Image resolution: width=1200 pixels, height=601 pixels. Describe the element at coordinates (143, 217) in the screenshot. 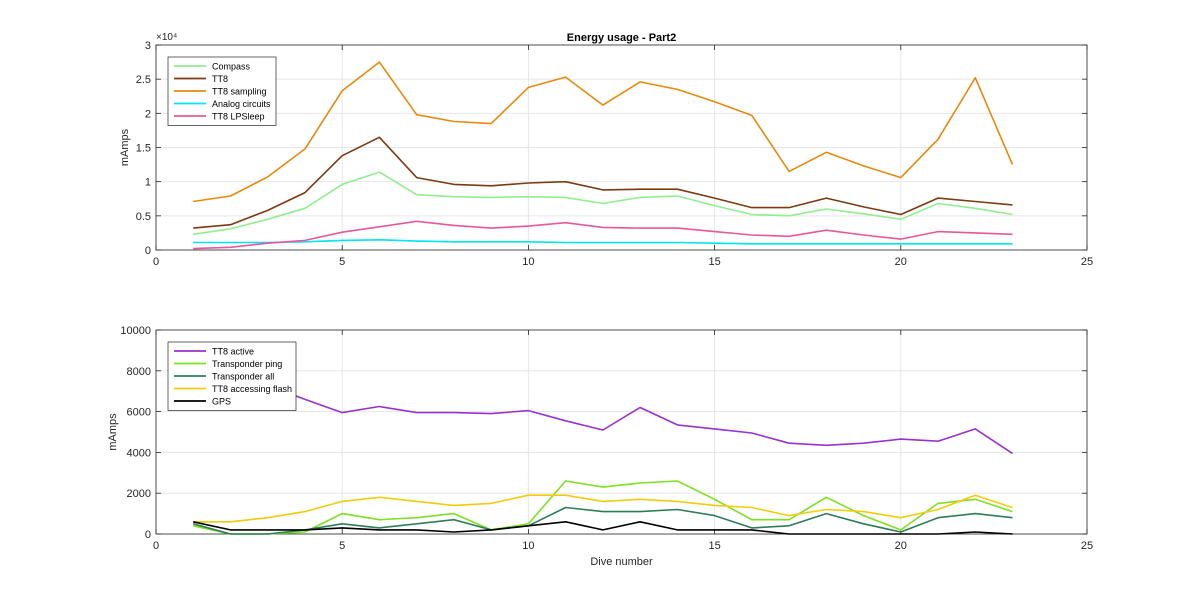

I see `y-tick-label: 0.5` at that location.